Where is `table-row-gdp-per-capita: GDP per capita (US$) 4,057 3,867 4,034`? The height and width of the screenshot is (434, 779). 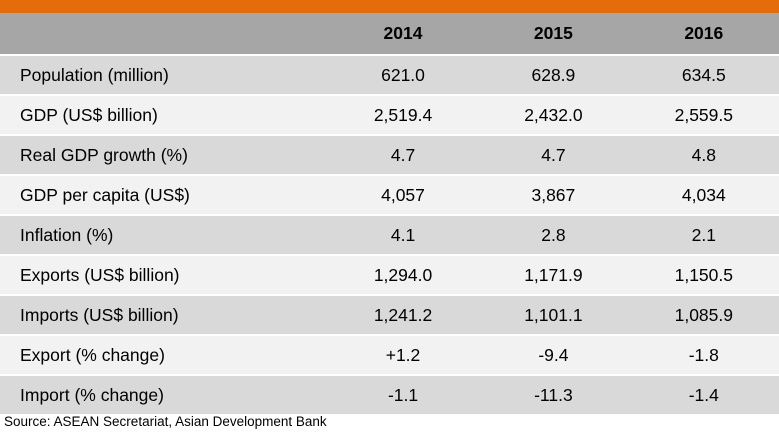 table-row-gdp-per-capita: GDP per capita (US$) 4,057 3,867 4,034 is located at coordinates (389, 196).